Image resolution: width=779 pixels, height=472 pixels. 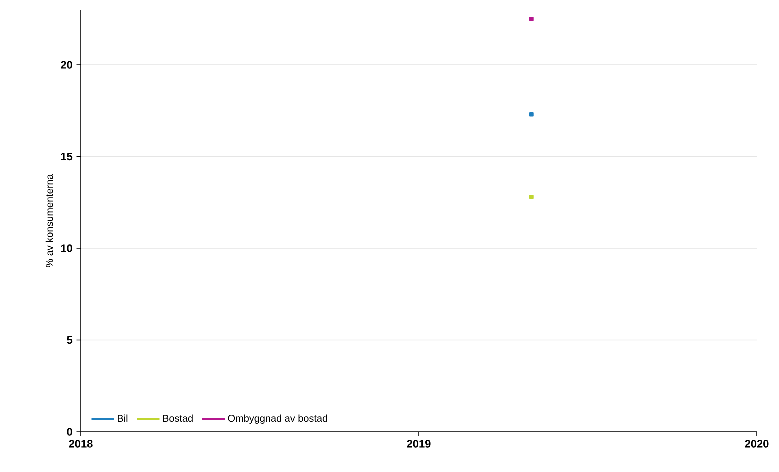 What do you see at coordinates (66, 65) in the screenshot?
I see `y-tick-label: 20` at bounding box center [66, 65].